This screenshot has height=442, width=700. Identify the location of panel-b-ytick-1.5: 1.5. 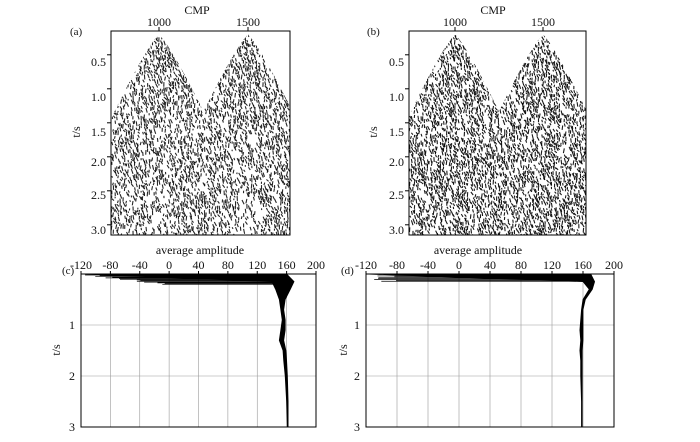
(396, 132).